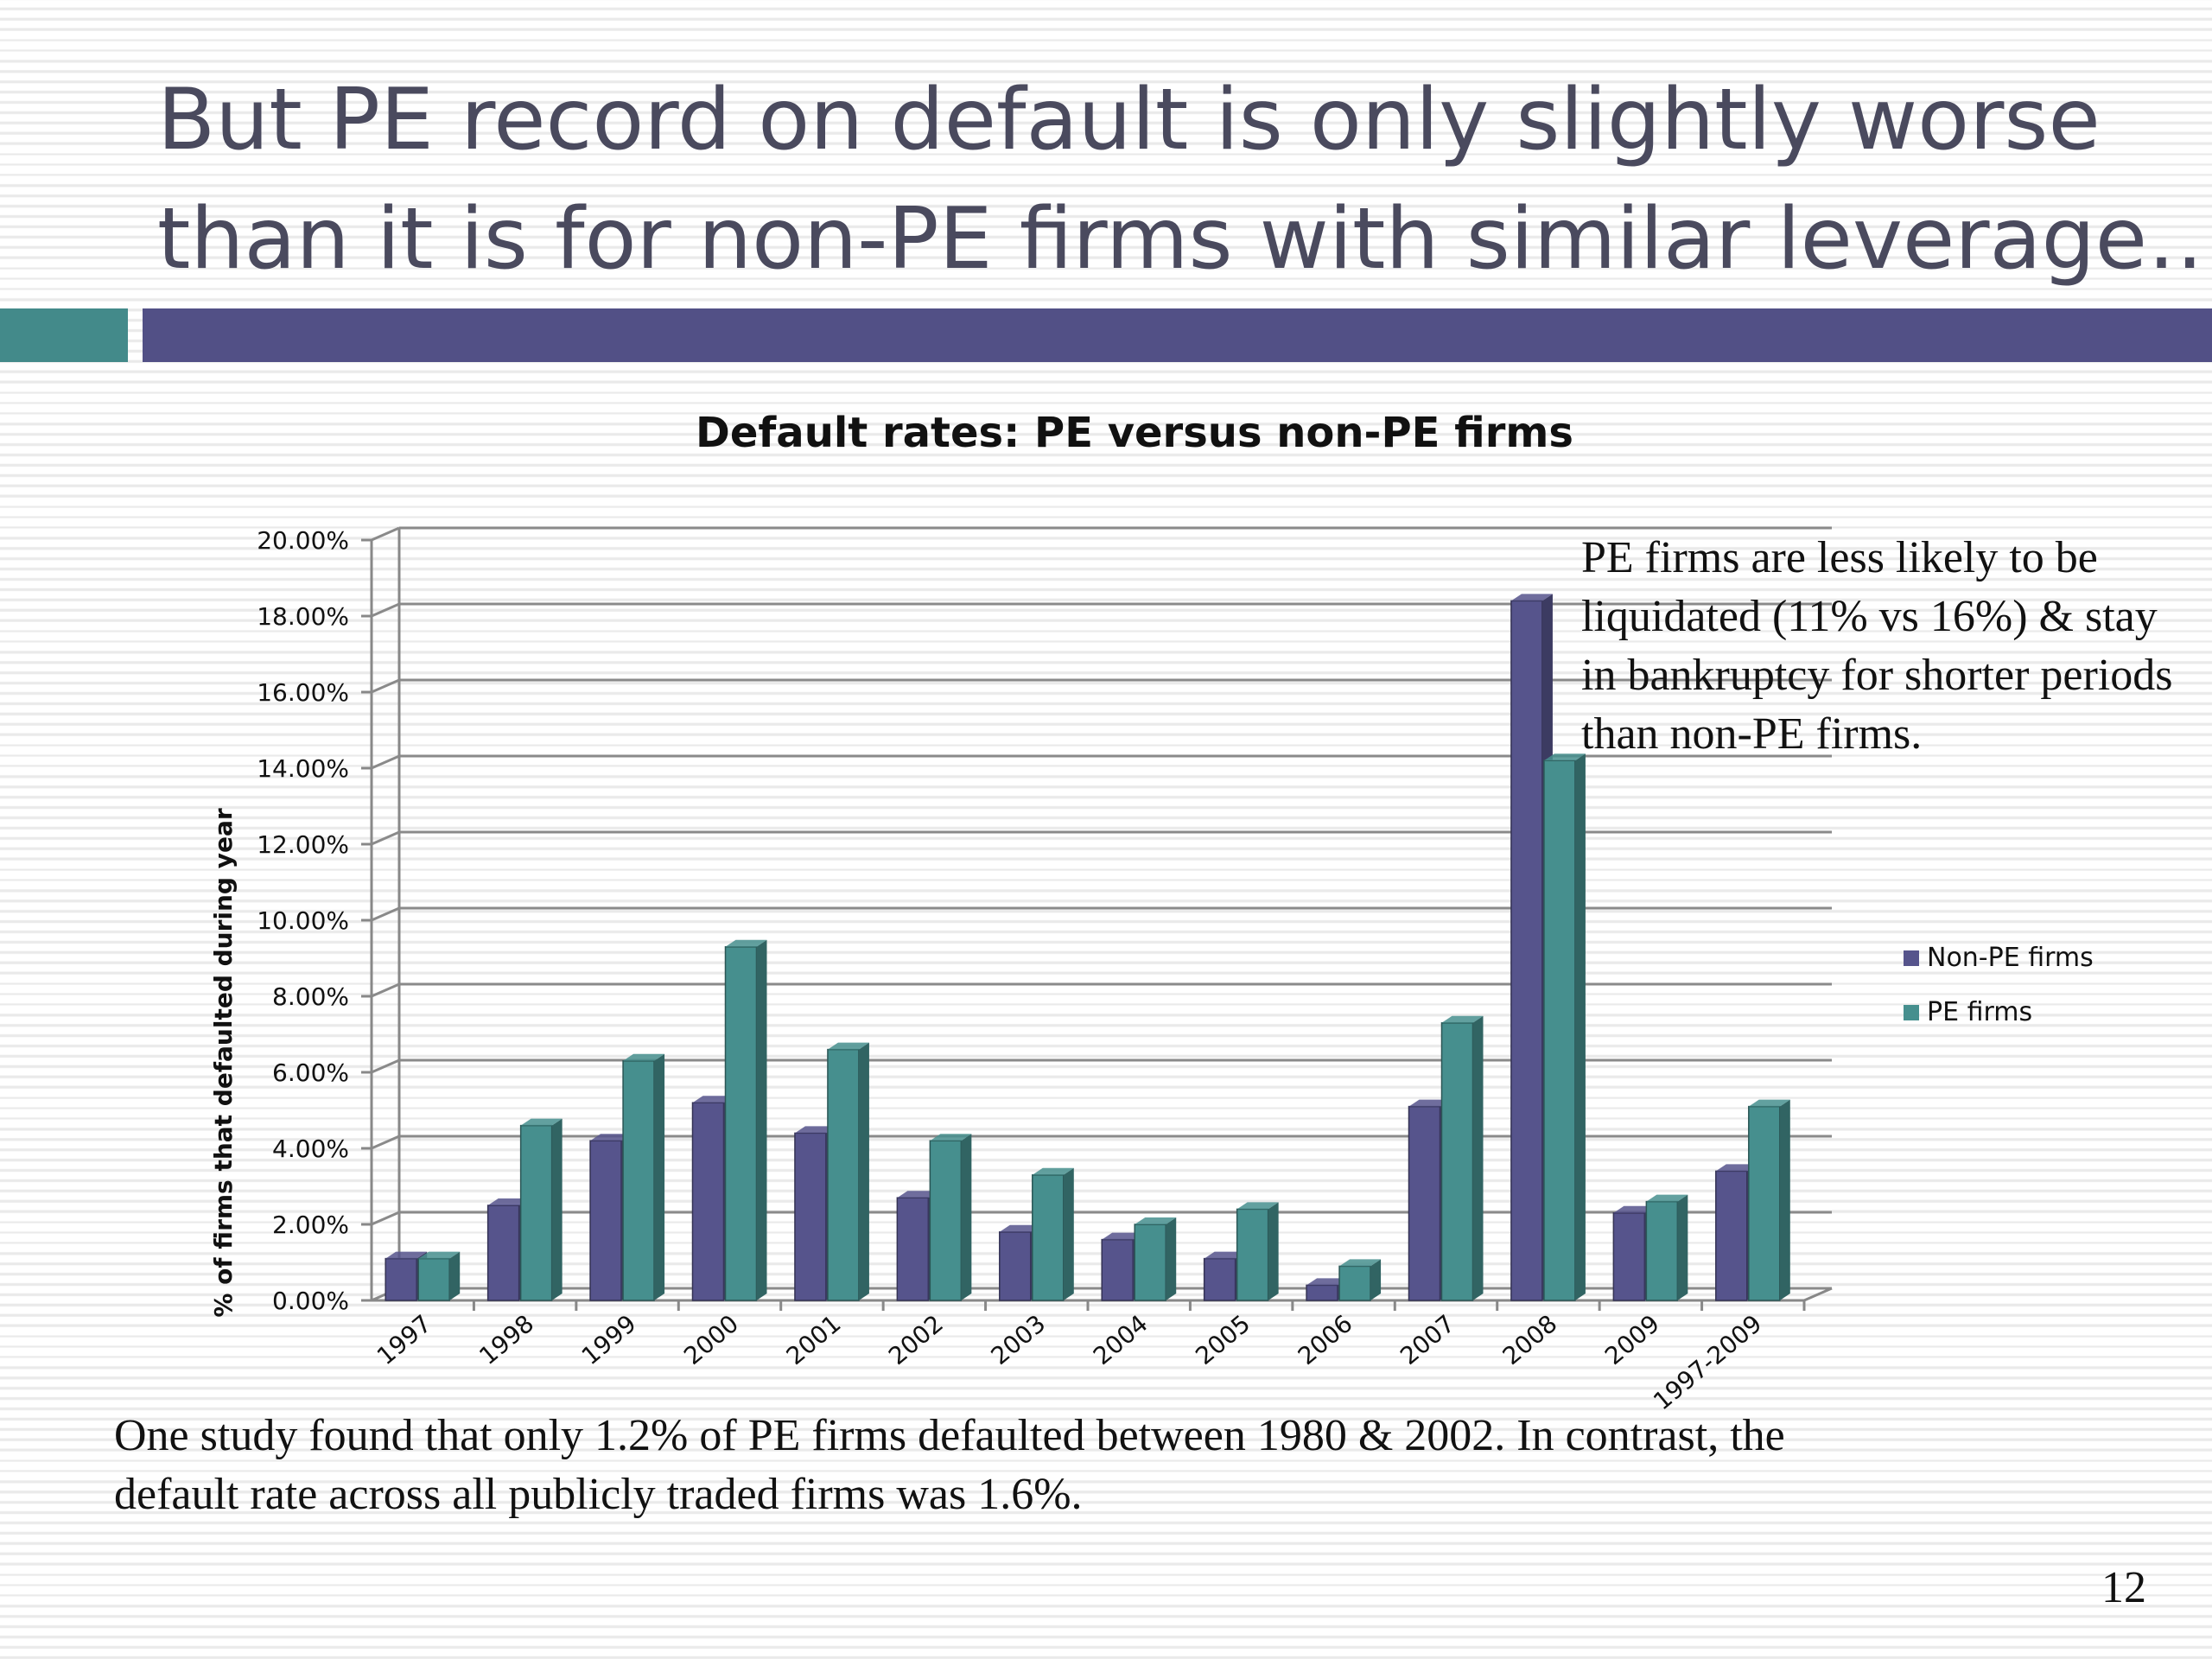 The height and width of the screenshot is (1659, 2212). Describe the element at coordinates (541, 1209) in the screenshot. I see `bar-pe-1998` at that location.